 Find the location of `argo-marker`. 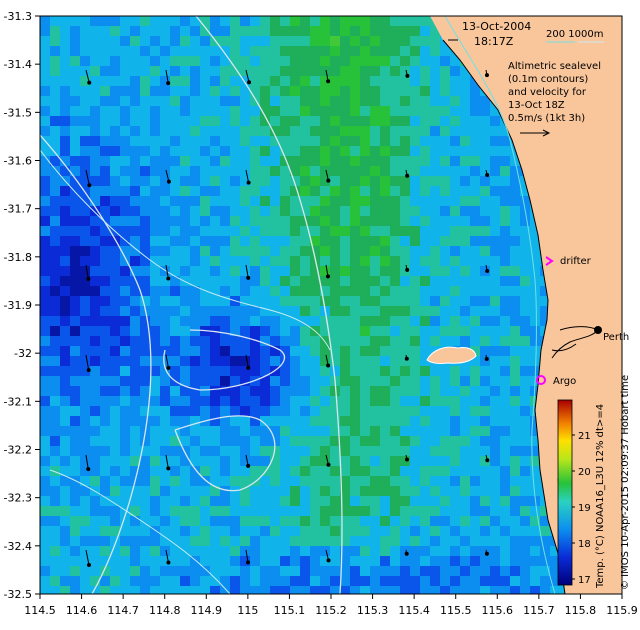

argo-marker is located at coordinates (541, 380).